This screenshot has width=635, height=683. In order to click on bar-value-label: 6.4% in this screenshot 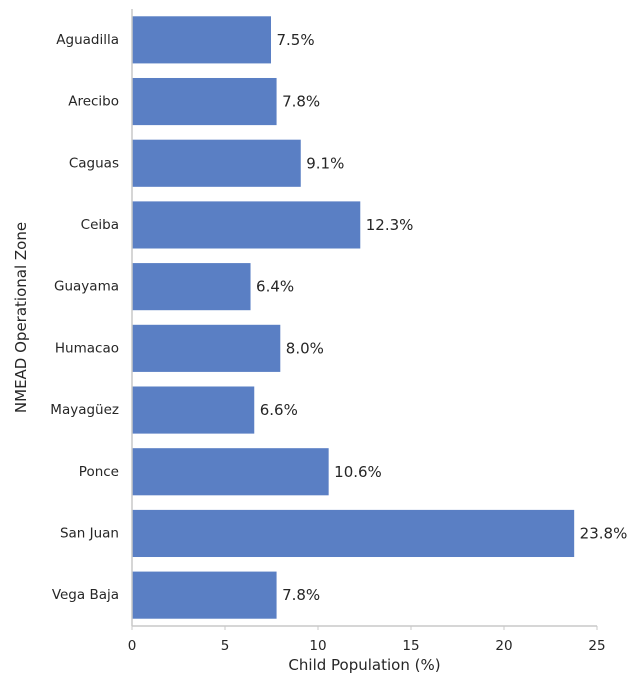, I will do `click(275, 287)`.